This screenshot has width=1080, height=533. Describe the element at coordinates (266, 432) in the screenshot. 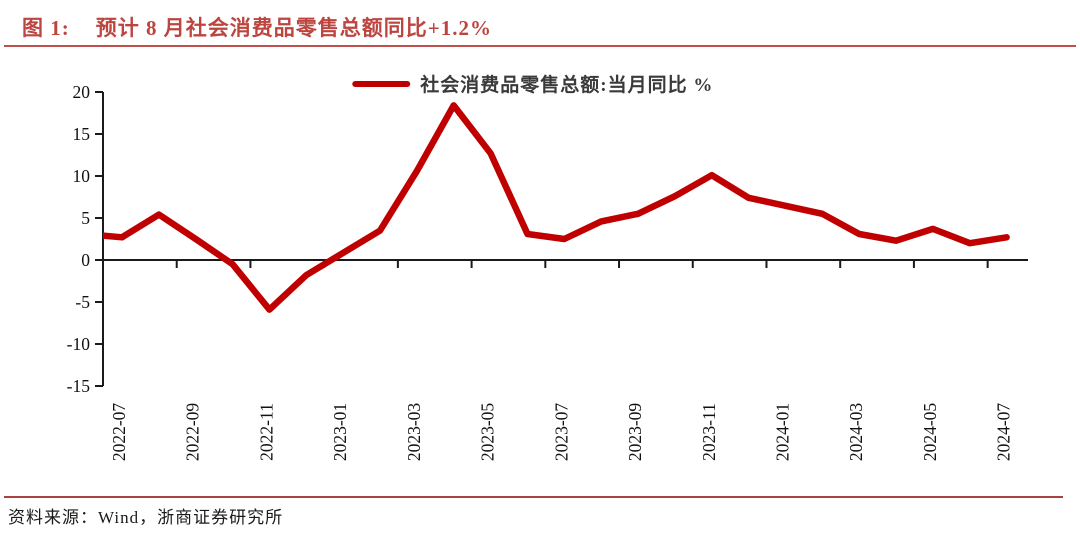

I see `x-tick-label: 2022-11` at that location.